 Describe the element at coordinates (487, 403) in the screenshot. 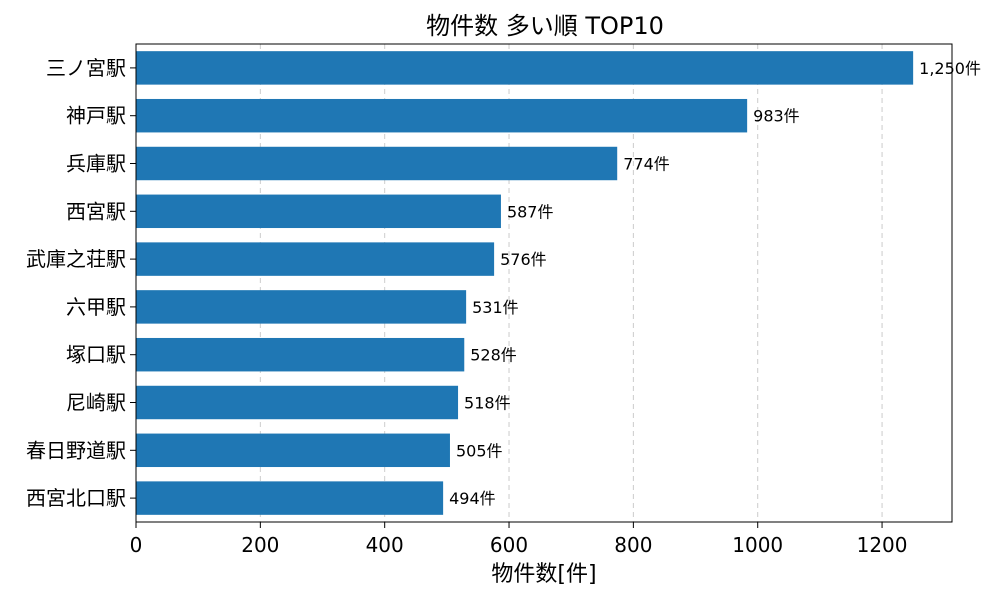

I see `data-label: 518件` at that location.